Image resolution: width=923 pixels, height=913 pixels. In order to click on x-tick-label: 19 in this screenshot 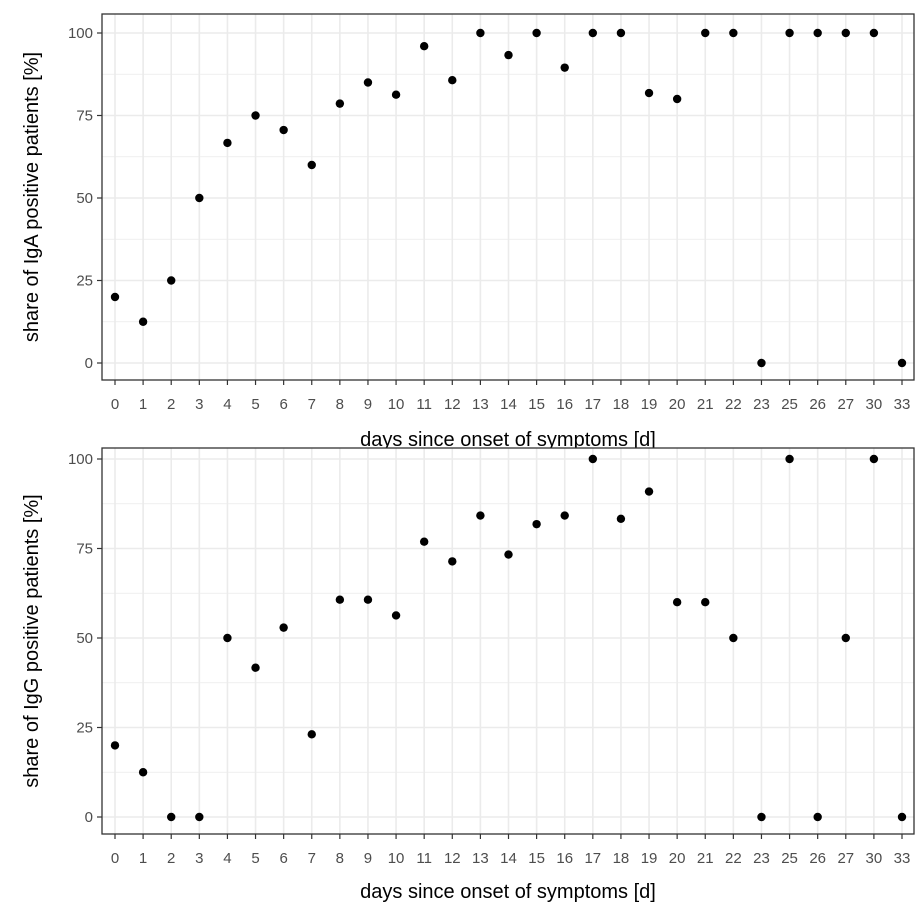, I will do `click(649, 858)`.